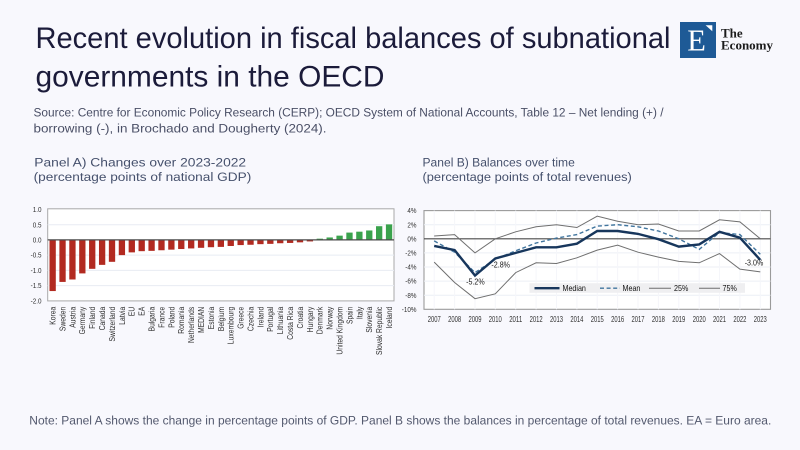 This screenshot has height=450, width=800. Describe the element at coordinates (638, 319) in the screenshot. I see `svg-text: 2017` at that location.